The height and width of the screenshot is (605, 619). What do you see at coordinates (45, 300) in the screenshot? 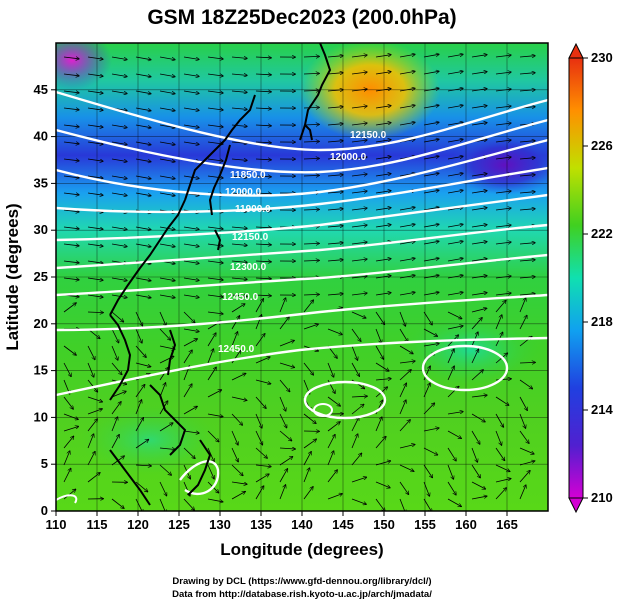
I see `y-axis: 0 5 10 15 20 25 30 35 40 45` at bounding box center [45, 300].